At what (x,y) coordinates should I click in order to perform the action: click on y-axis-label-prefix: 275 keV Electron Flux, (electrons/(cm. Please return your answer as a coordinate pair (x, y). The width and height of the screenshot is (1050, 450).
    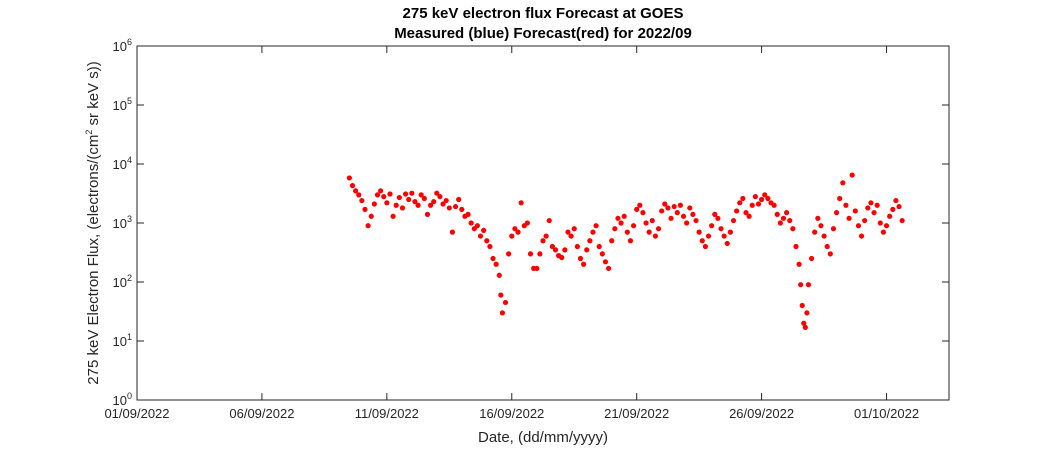
    Looking at the image, I should click on (93, 260).